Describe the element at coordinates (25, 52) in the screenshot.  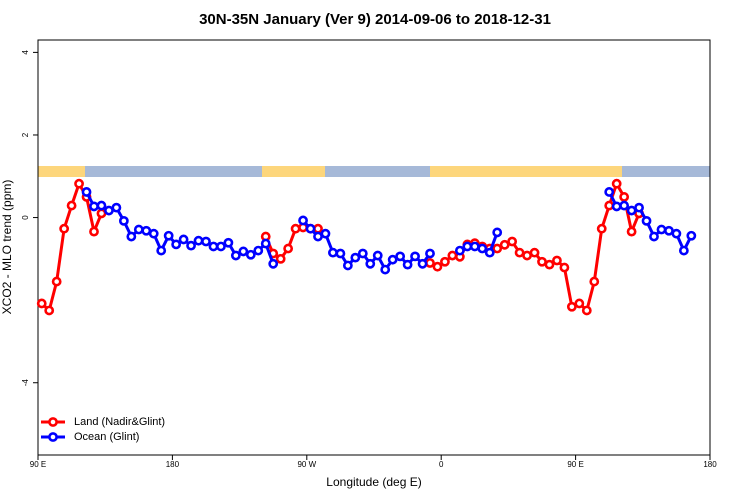
I see `y-tick-label: 4` at that location.